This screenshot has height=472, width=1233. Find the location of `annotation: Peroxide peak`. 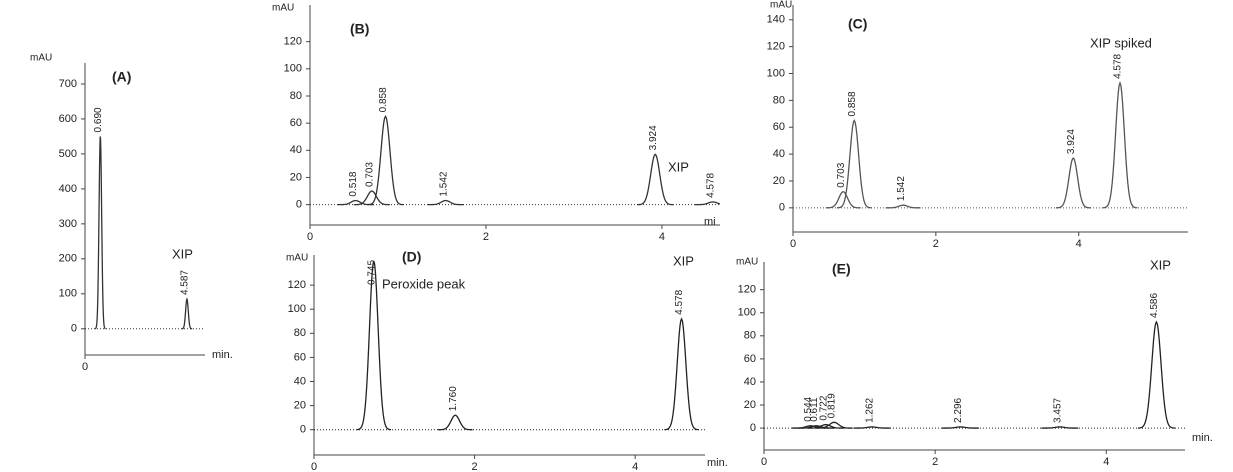

annotation: Peroxide peak is located at coordinates (424, 283).